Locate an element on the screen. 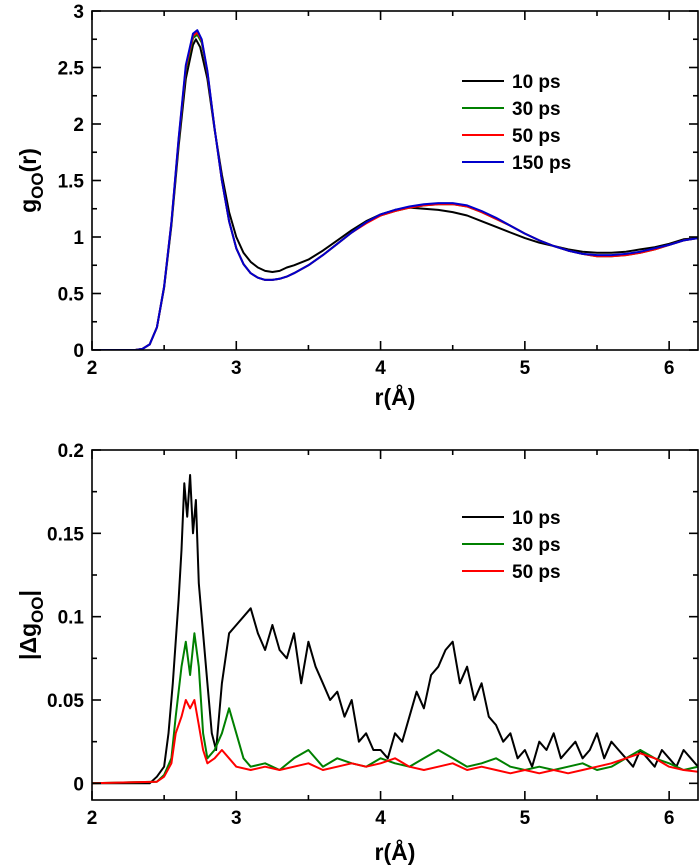 The width and height of the screenshot is (700, 868). legend: 10 ps 30 ps 50 ps is located at coordinates (511, 545).